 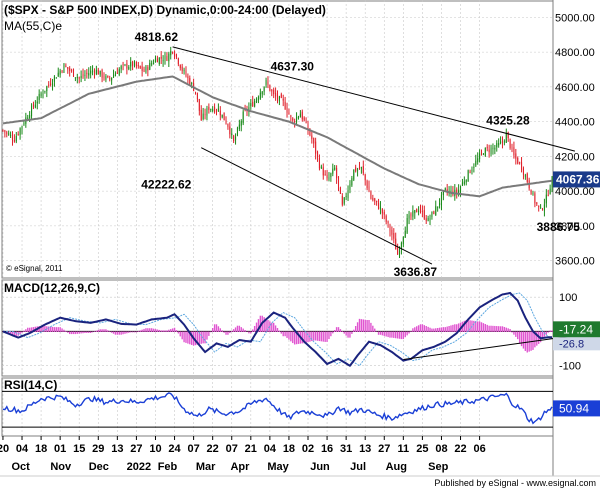 I want to click on price-annotation: 4818.62, so click(x=157, y=37).